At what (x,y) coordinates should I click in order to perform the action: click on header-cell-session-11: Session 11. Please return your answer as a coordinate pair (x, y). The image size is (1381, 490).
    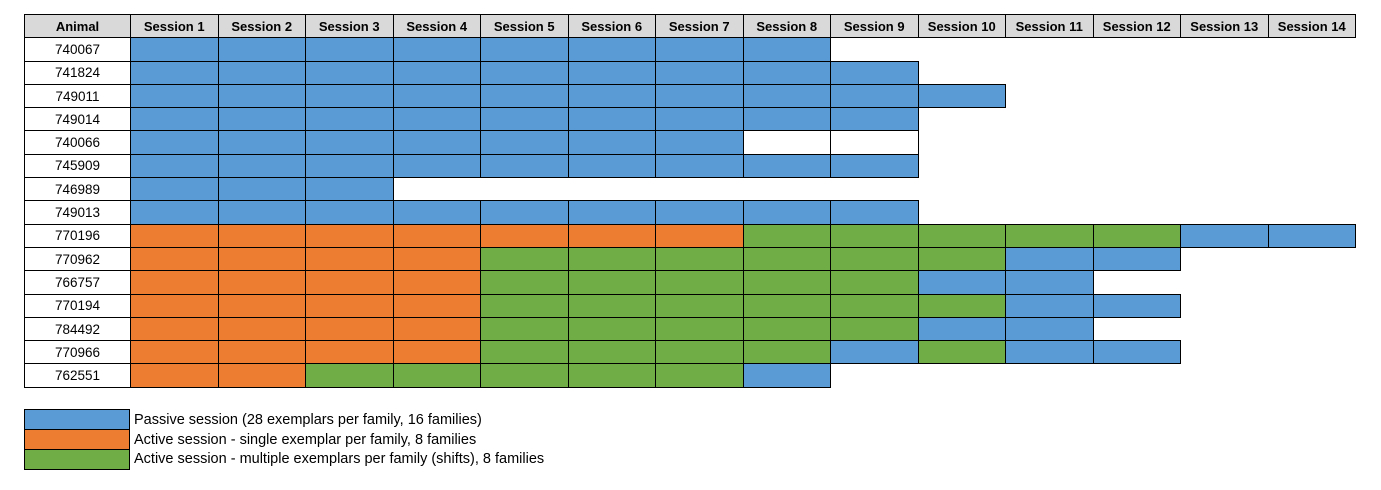
    Looking at the image, I should click on (1049, 26).